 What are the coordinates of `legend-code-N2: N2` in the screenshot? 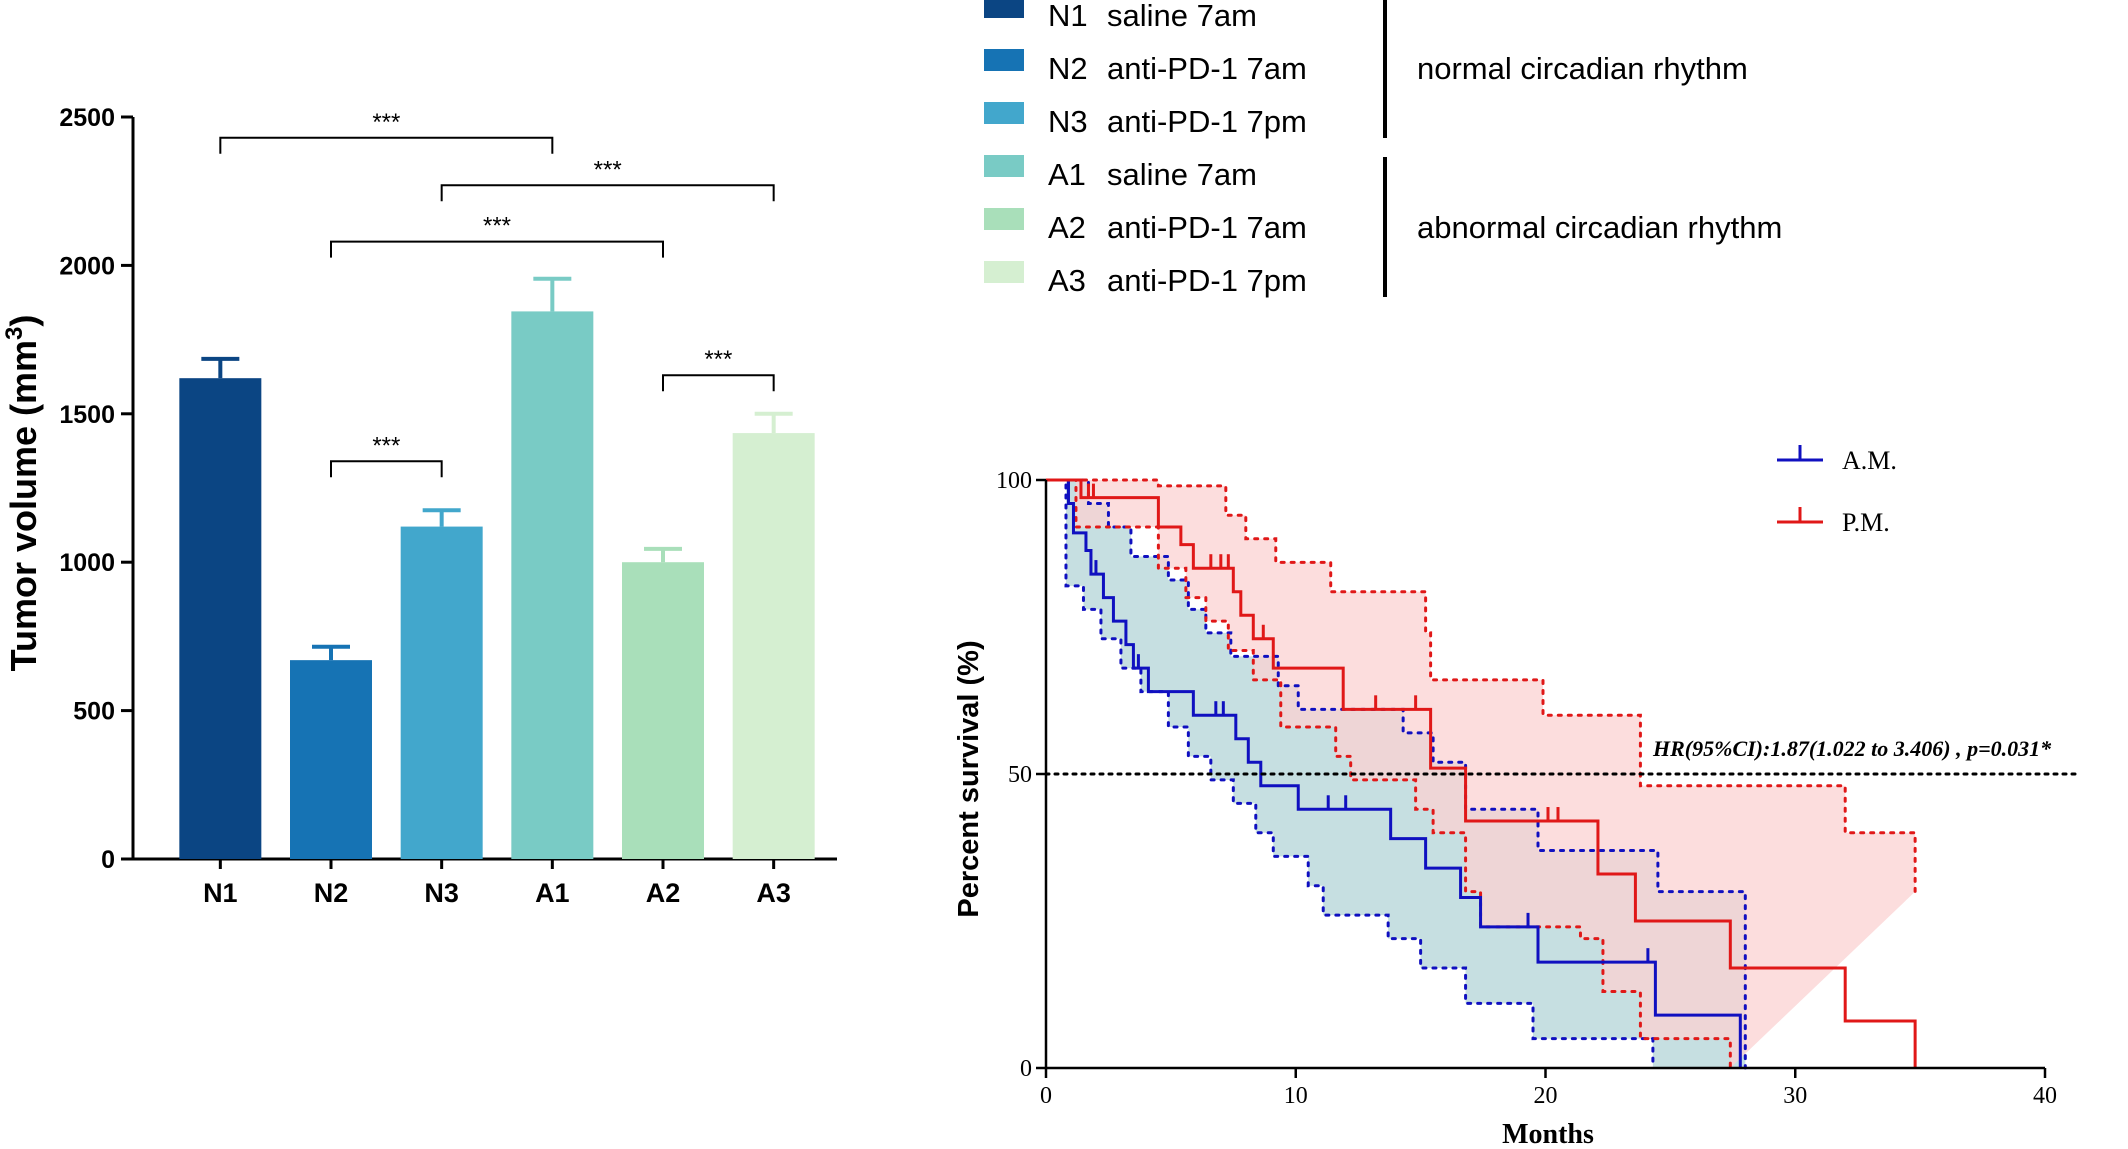 It's located at (1068, 68).